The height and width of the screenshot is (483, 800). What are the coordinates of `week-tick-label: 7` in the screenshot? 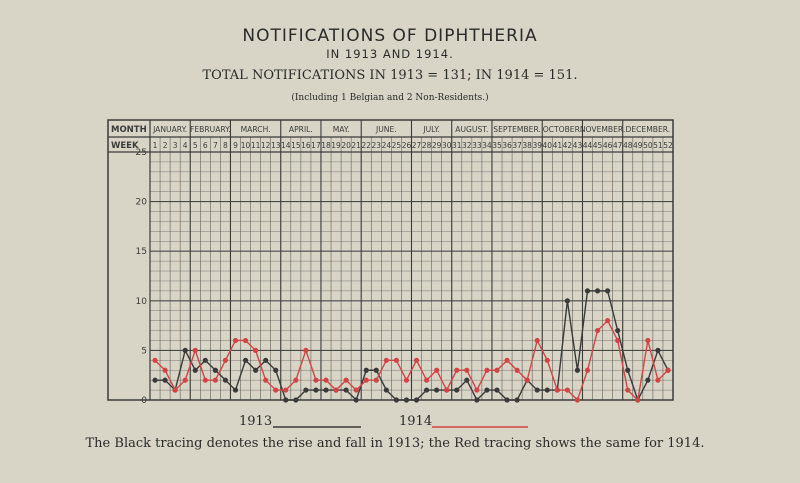 It's located at (215, 145).